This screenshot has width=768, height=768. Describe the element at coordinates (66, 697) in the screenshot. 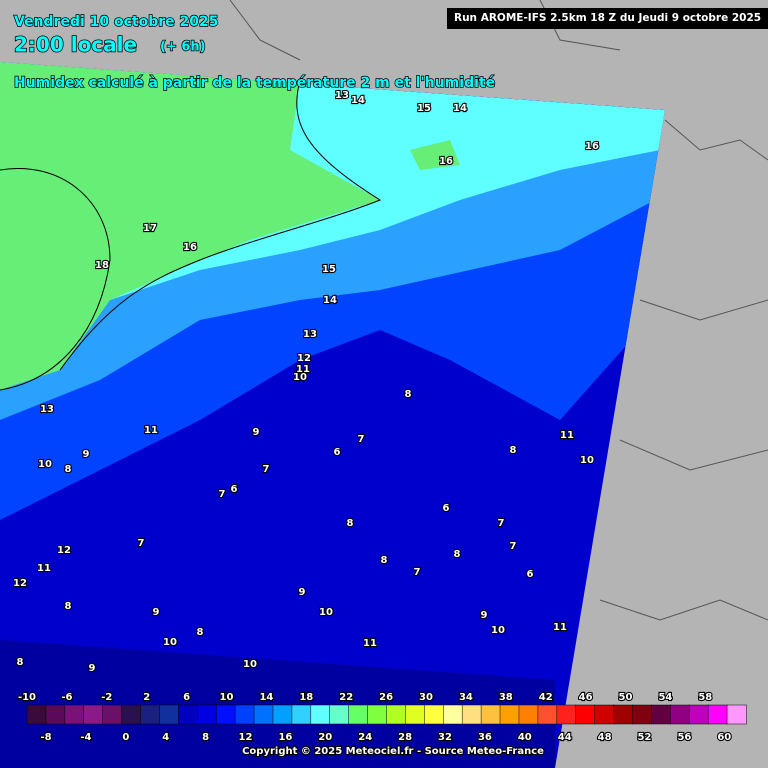

I see `legend-top-label: -6` at that location.